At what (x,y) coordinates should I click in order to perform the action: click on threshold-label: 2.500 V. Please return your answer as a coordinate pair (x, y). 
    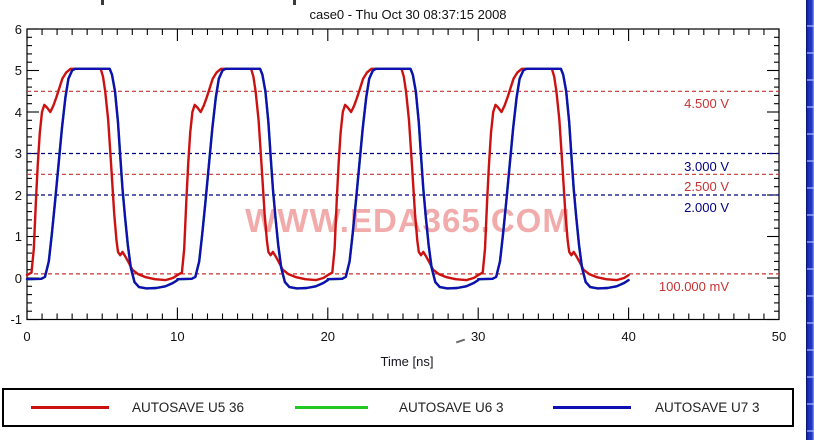
    Looking at the image, I should click on (706, 187).